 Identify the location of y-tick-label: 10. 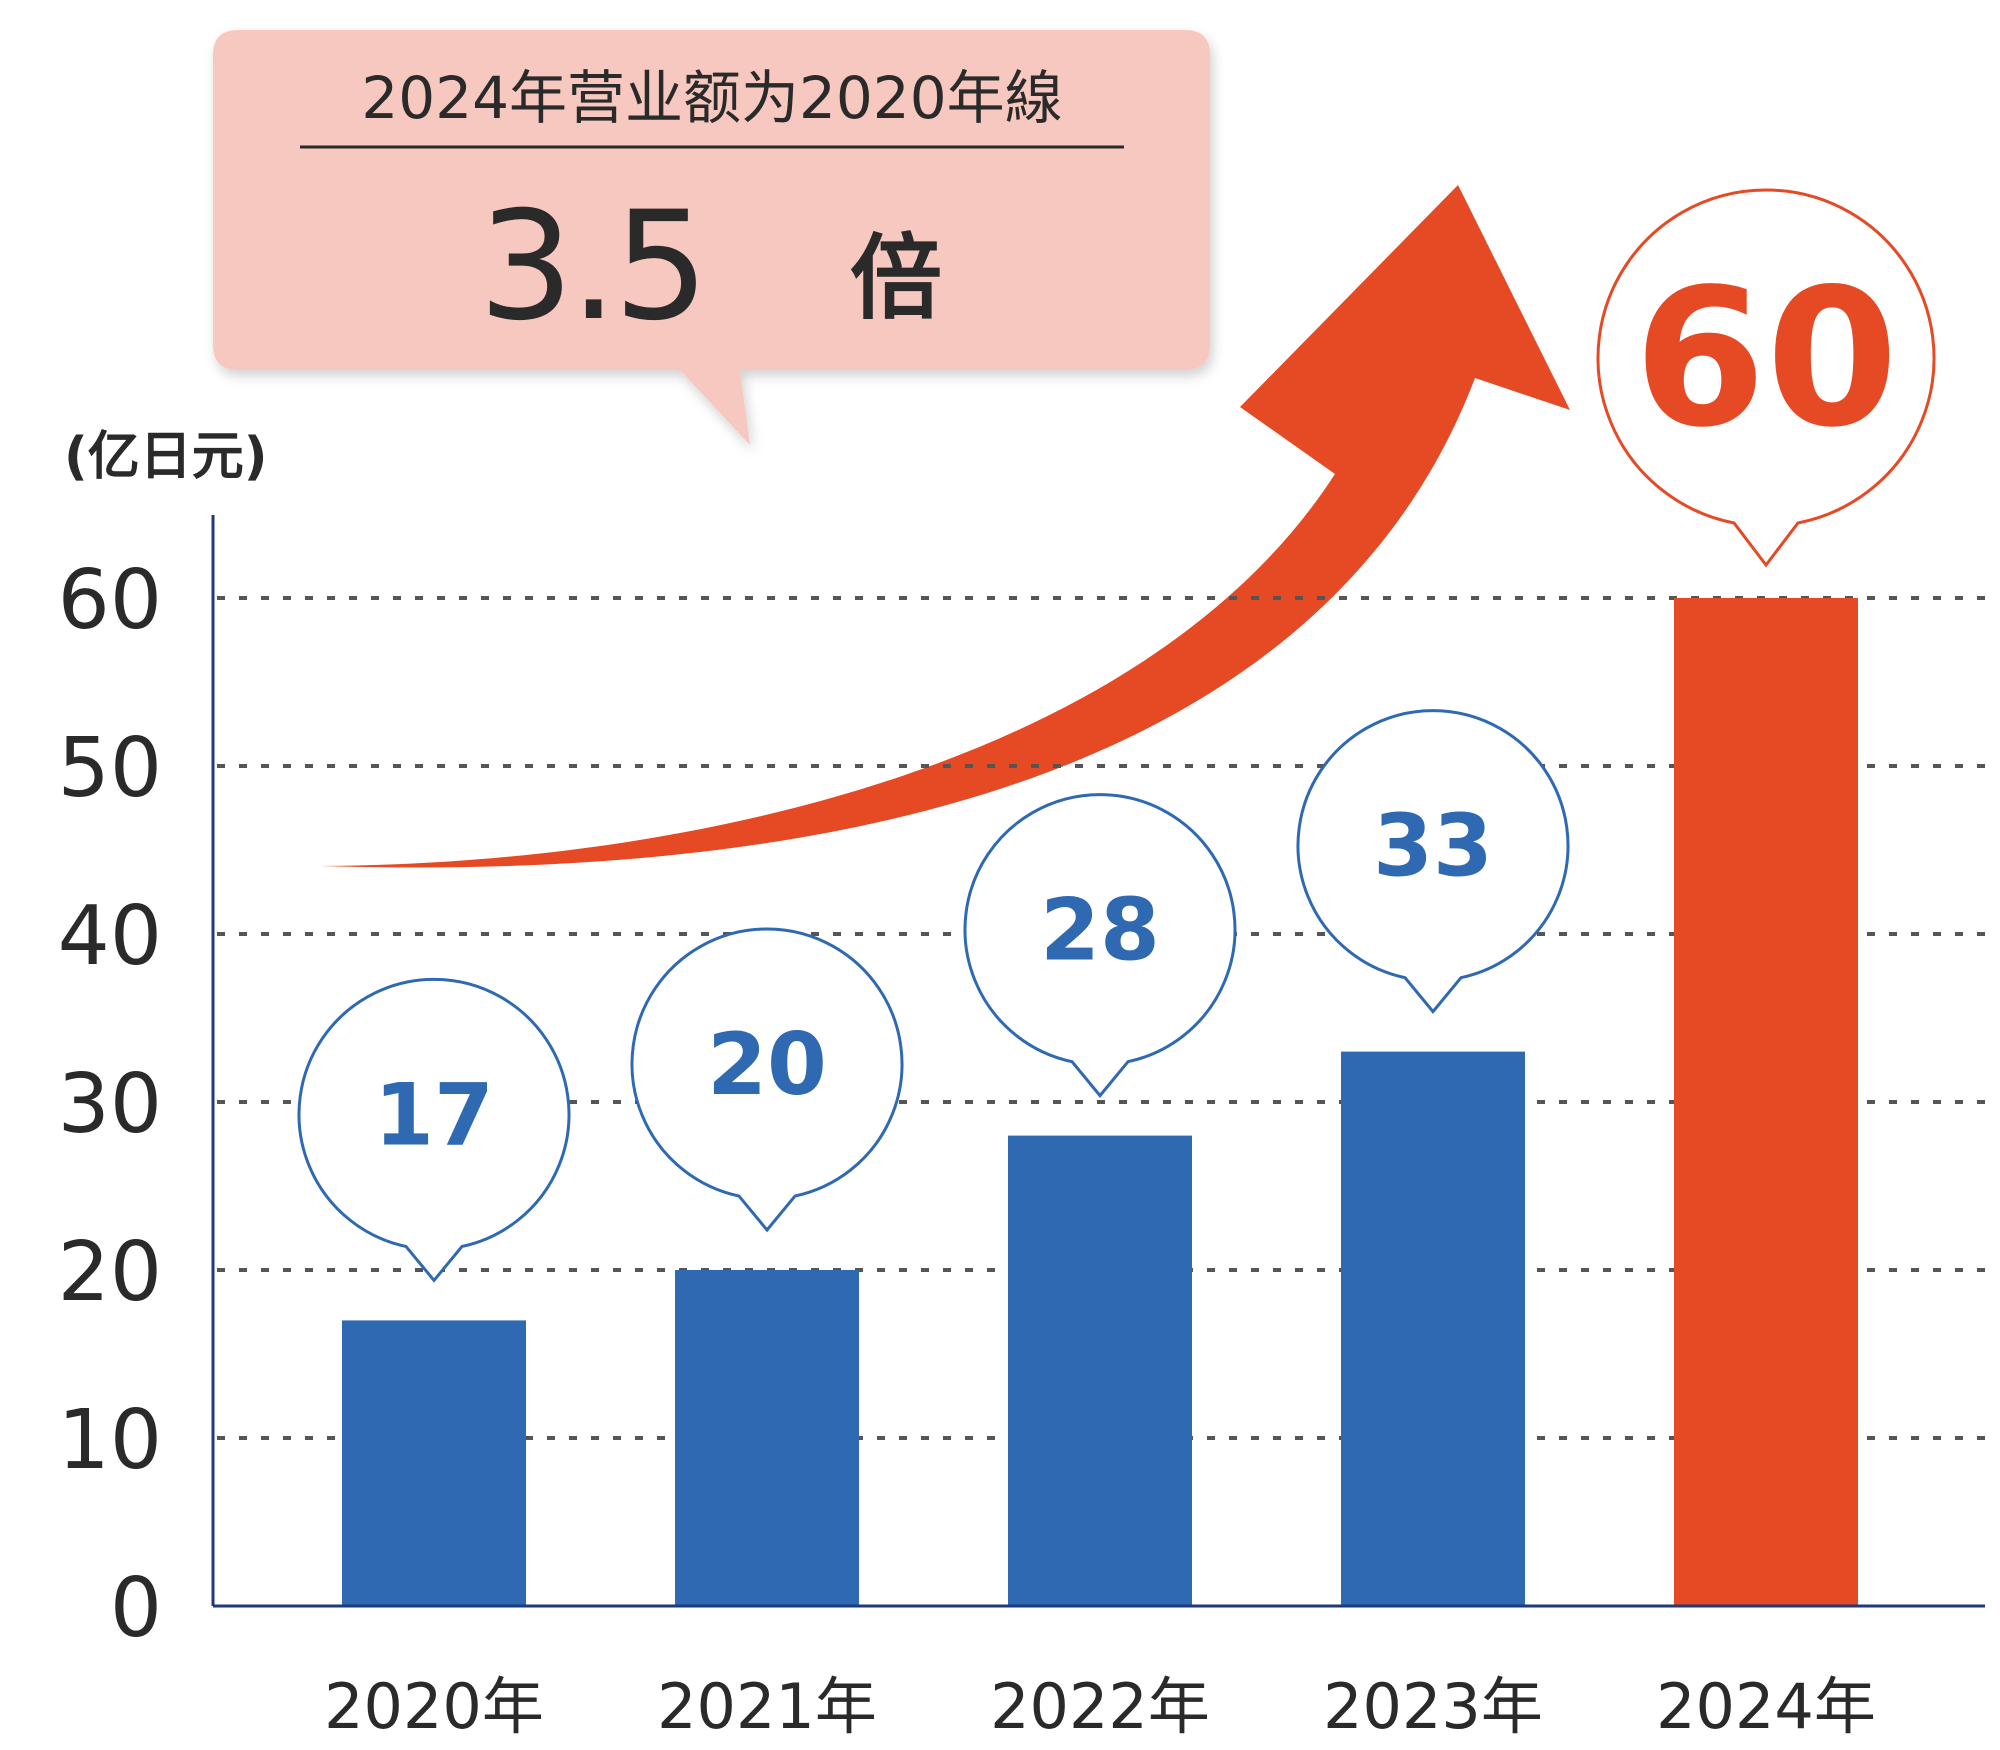
(110, 1440).